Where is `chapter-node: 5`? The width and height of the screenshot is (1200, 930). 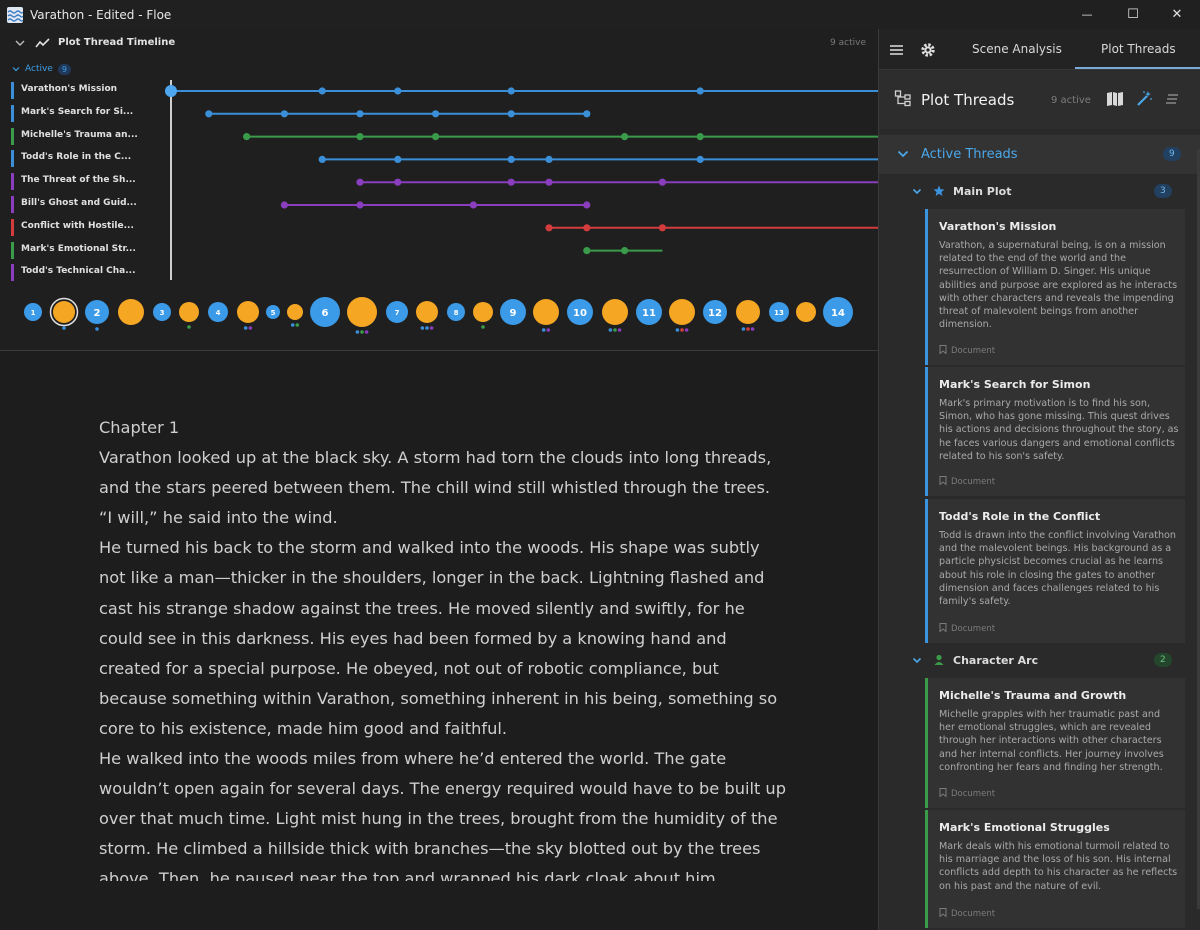 chapter-node: 5 is located at coordinates (273, 312).